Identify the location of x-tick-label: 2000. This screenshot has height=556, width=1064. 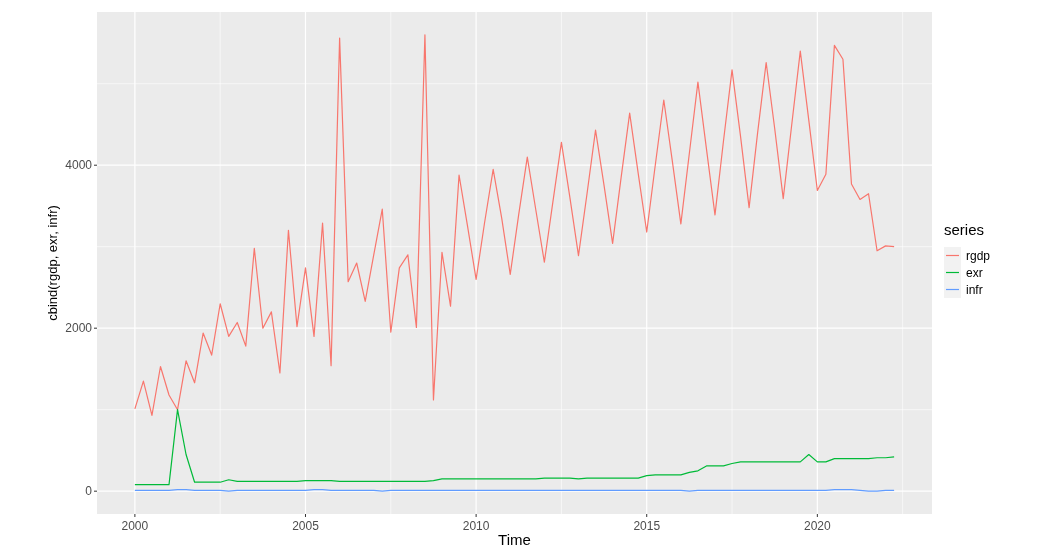
(135, 526).